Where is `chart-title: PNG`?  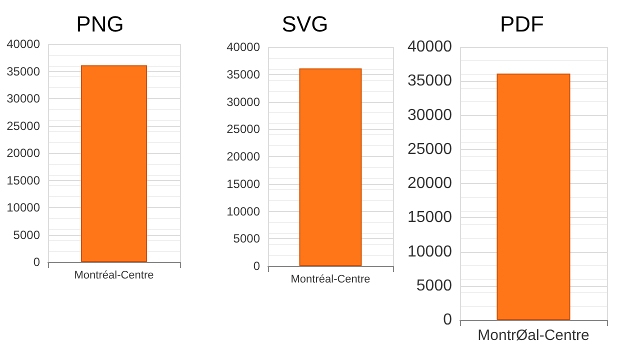
chart-title: PNG is located at coordinates (100, 24).